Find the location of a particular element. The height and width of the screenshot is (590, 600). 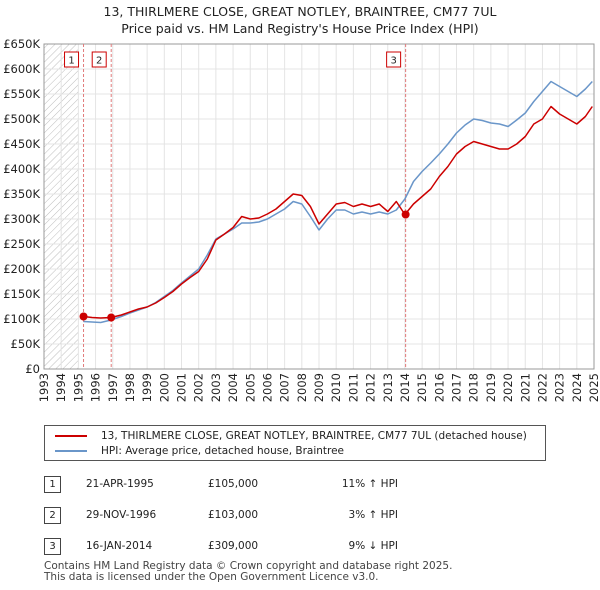

y-tick-label: £50K is located at coordinates (26, 344).